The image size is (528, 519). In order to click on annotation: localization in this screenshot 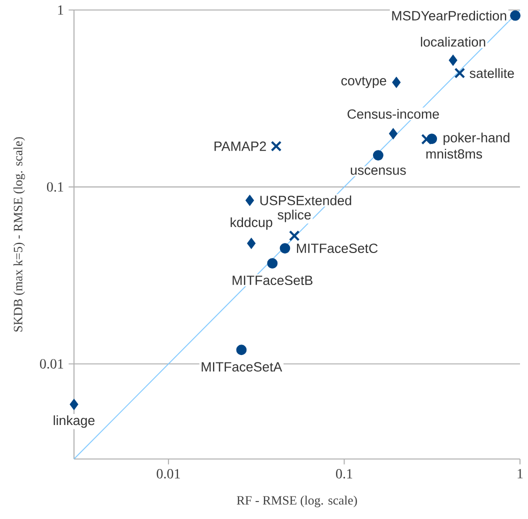, I will do `click(453, 41)`.